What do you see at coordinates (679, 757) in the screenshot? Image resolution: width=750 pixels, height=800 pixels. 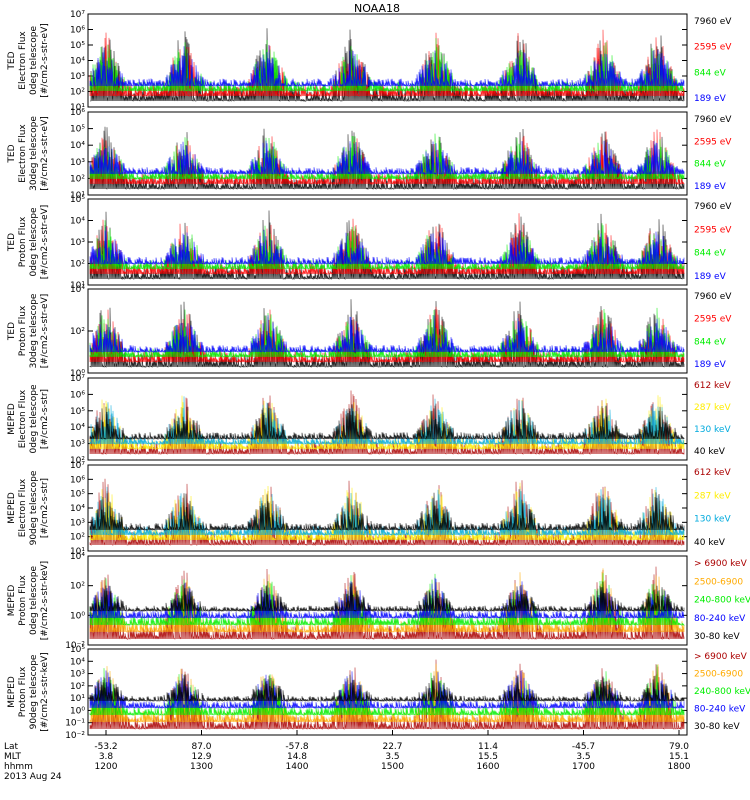 I see `x-tick-label: 15.1` at bounding box center [679, 757].